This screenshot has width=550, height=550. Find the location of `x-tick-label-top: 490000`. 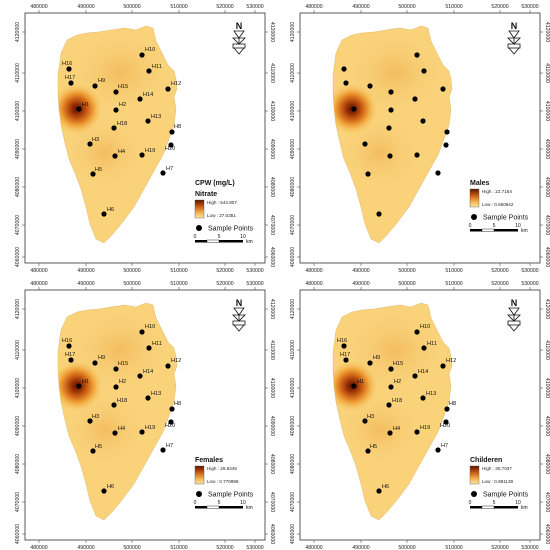

x-tick-label-top: 490000 is located at coordinates (360, 7).